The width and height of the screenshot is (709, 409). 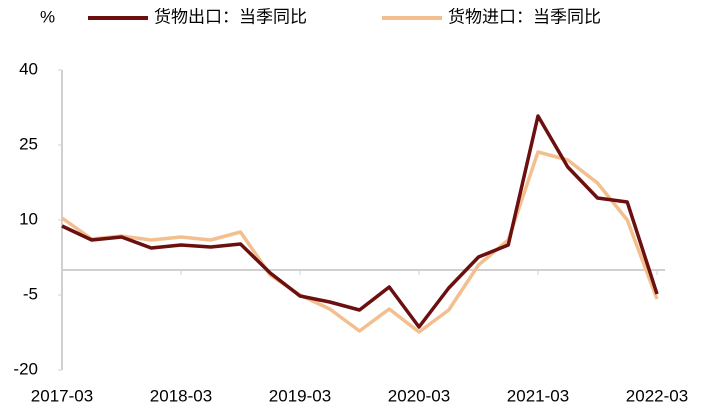 What do you see at coordinates (28, 68) in the screenshot?
I see `y-tick-label: 40` at bounding box center [28, 68].